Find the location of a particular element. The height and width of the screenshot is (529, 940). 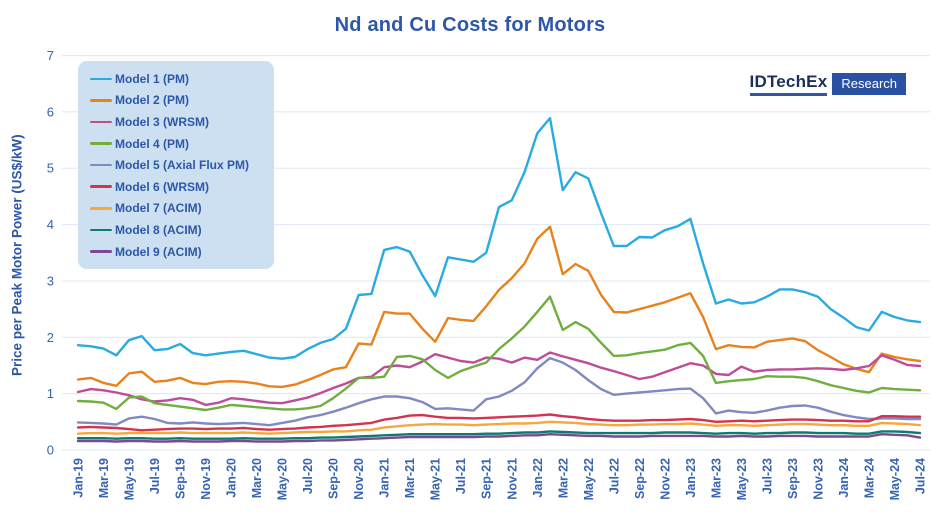

legend-label: Model 5 (Axial Flux PM) is located at coordinates (182, 165).